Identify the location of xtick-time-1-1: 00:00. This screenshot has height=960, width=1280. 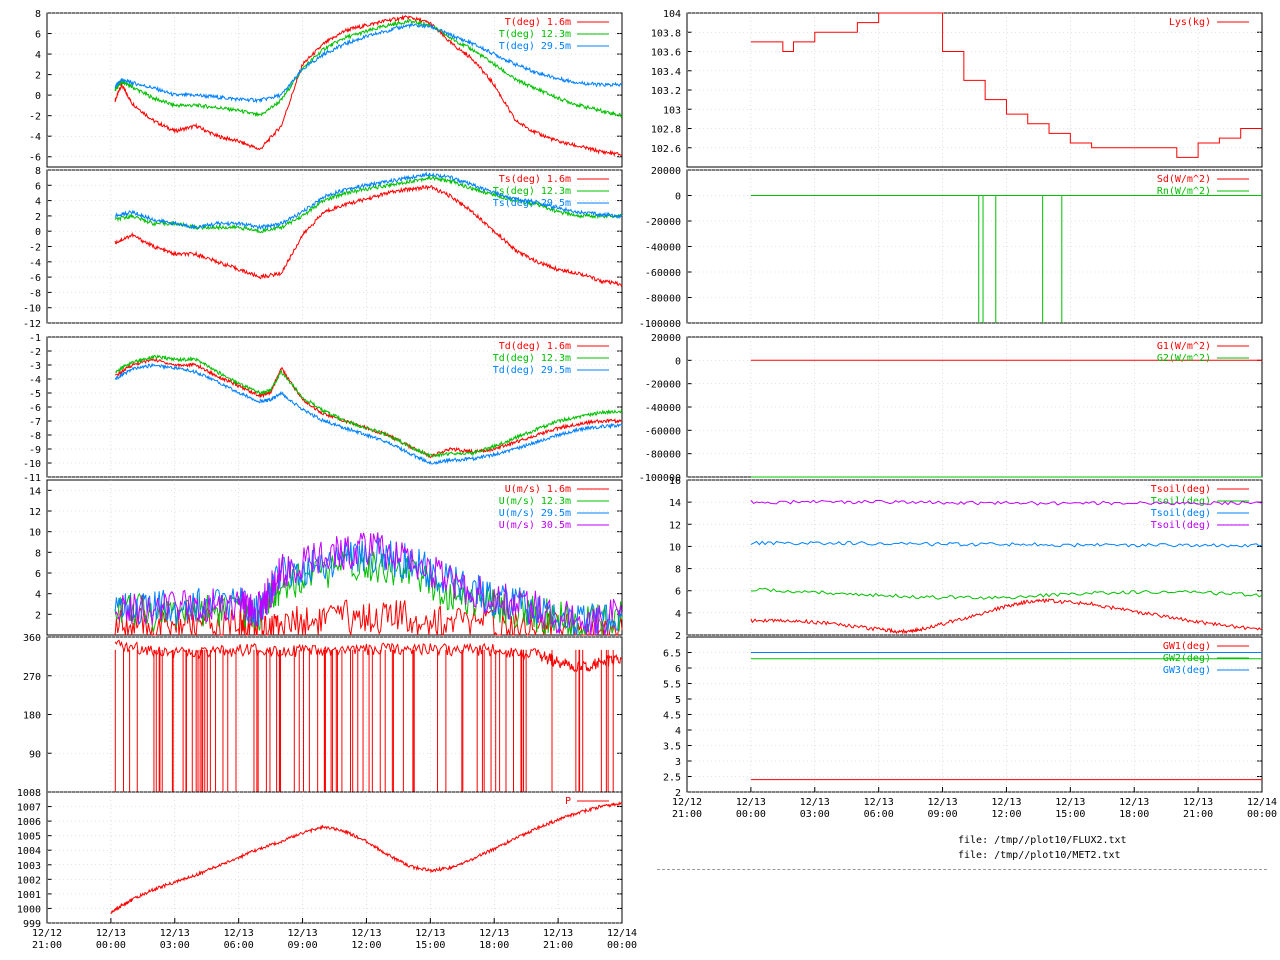
(751, 814).